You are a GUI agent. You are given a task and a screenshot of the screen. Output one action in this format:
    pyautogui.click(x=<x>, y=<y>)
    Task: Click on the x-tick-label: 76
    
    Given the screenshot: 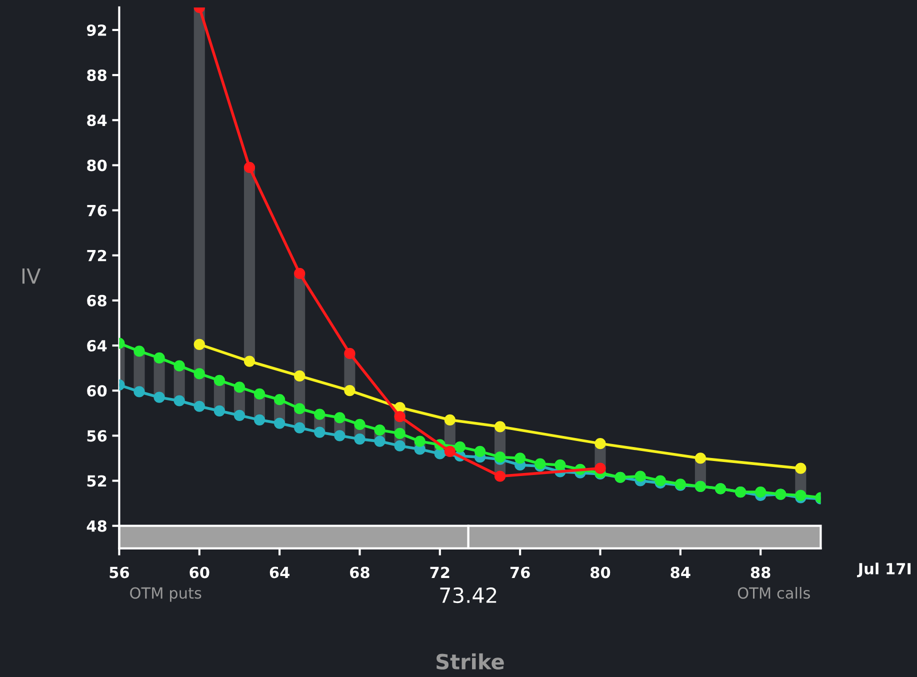 What is the action you would take?
    pyautogui.click(x=520, y=572)
    